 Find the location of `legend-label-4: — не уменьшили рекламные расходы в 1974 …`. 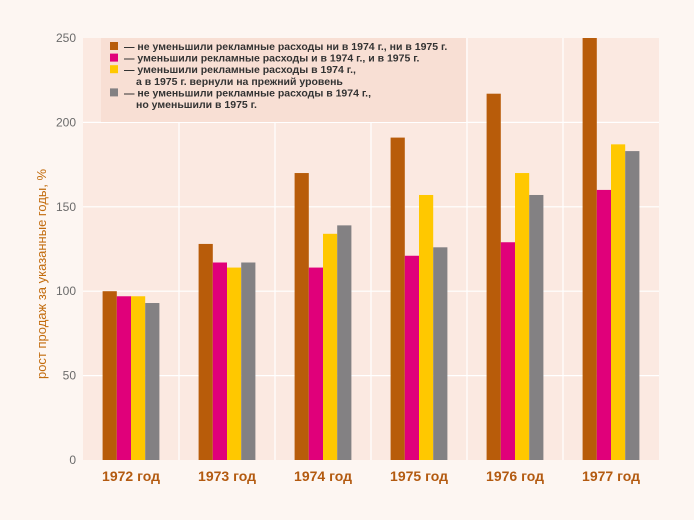

legend-label-4: — не уменьшили рекламные расходы в 1974 … is located at coordinates (247, 93).